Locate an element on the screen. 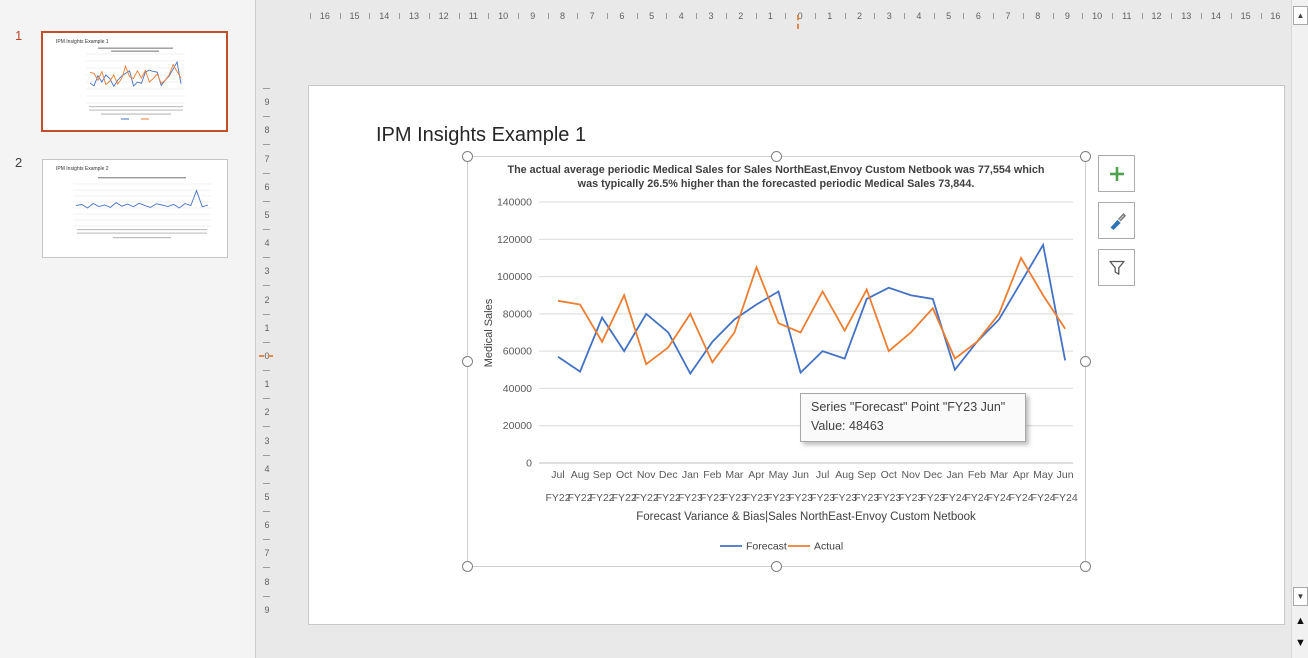  selection-handle-bottom-right is located at coordinates (1085, 566).